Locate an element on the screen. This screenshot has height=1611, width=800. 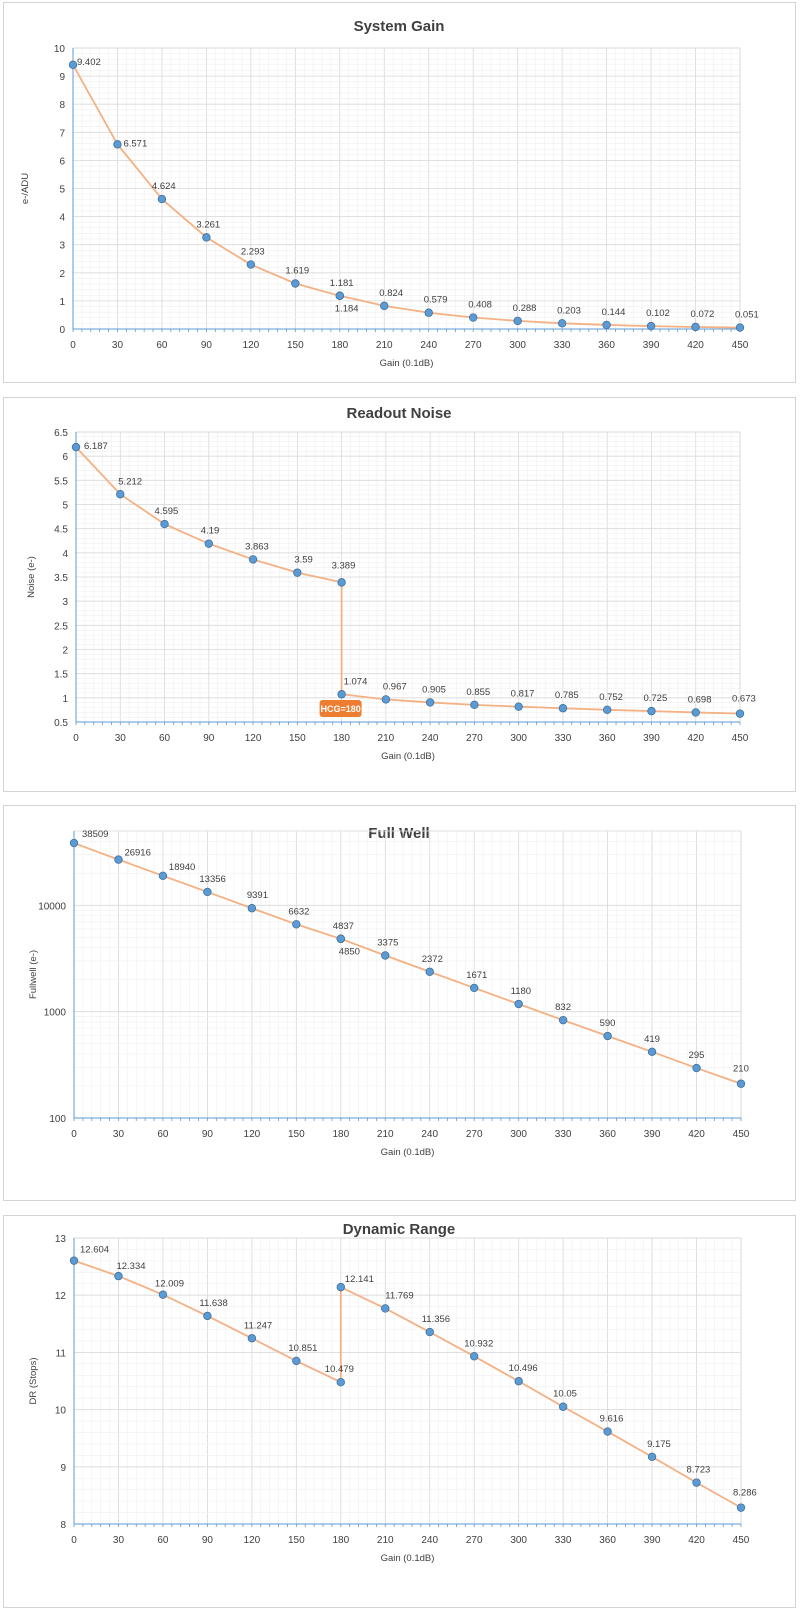
data-label: 5.212 is located at coordinates (130, 481).